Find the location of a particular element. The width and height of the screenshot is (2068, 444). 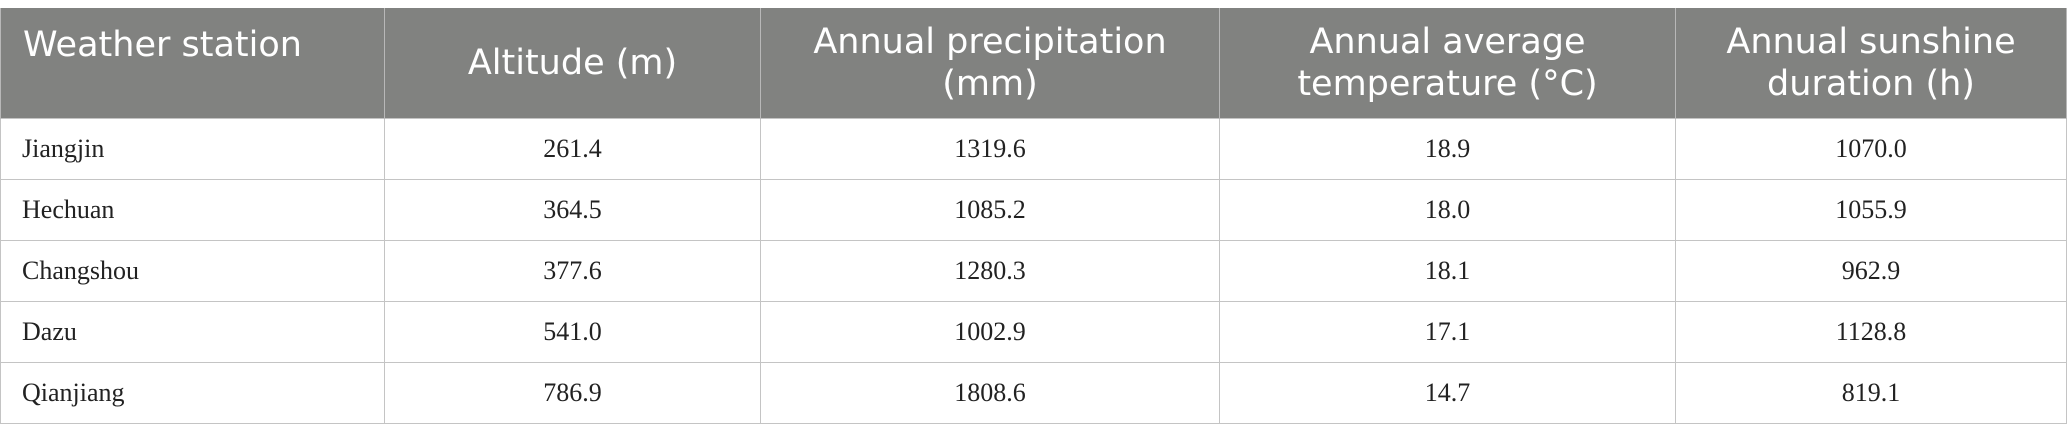

cell-altitude: 377.6 is located at coordinates (572, 270).